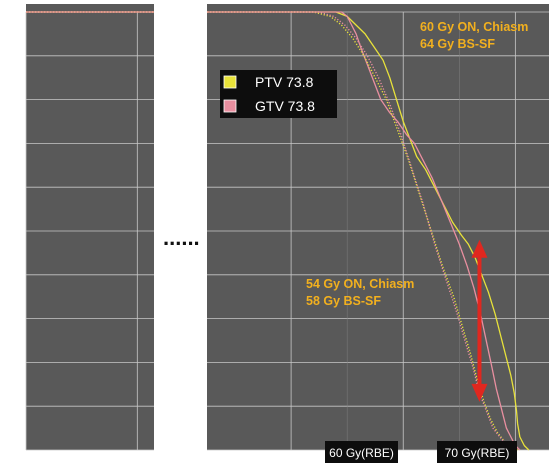 Image resolution: width=553 pixels, height=468 pixels. I want to click on y-tick-label: 0, so click(20, 450).